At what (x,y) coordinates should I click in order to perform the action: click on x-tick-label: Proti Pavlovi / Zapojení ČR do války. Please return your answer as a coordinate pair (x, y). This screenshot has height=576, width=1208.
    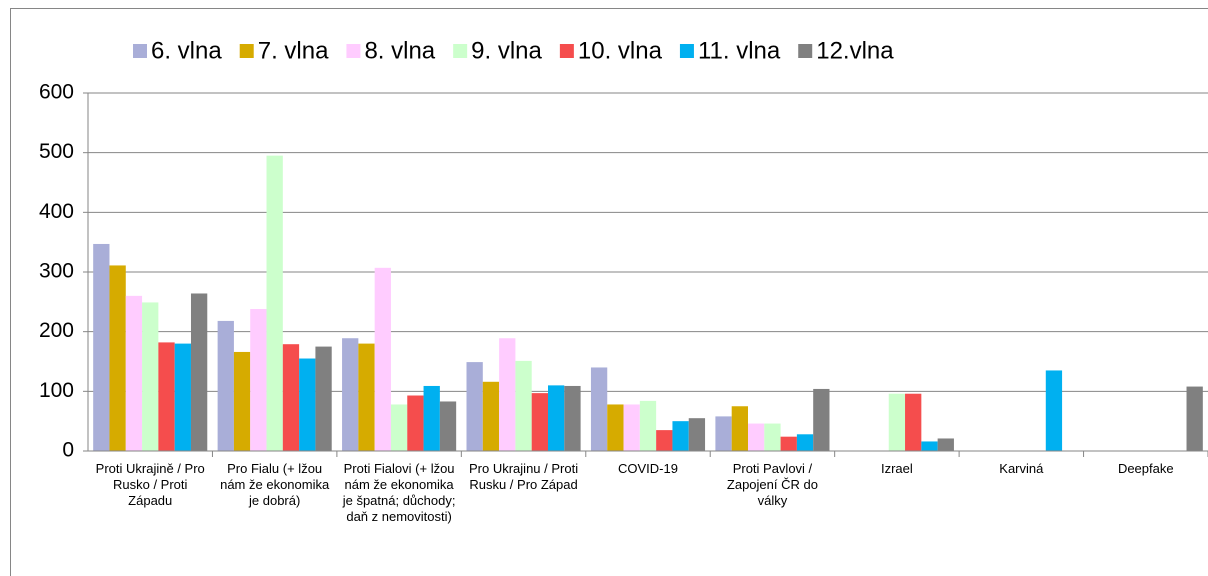
    Looking at the image, I should click on (772, 484).